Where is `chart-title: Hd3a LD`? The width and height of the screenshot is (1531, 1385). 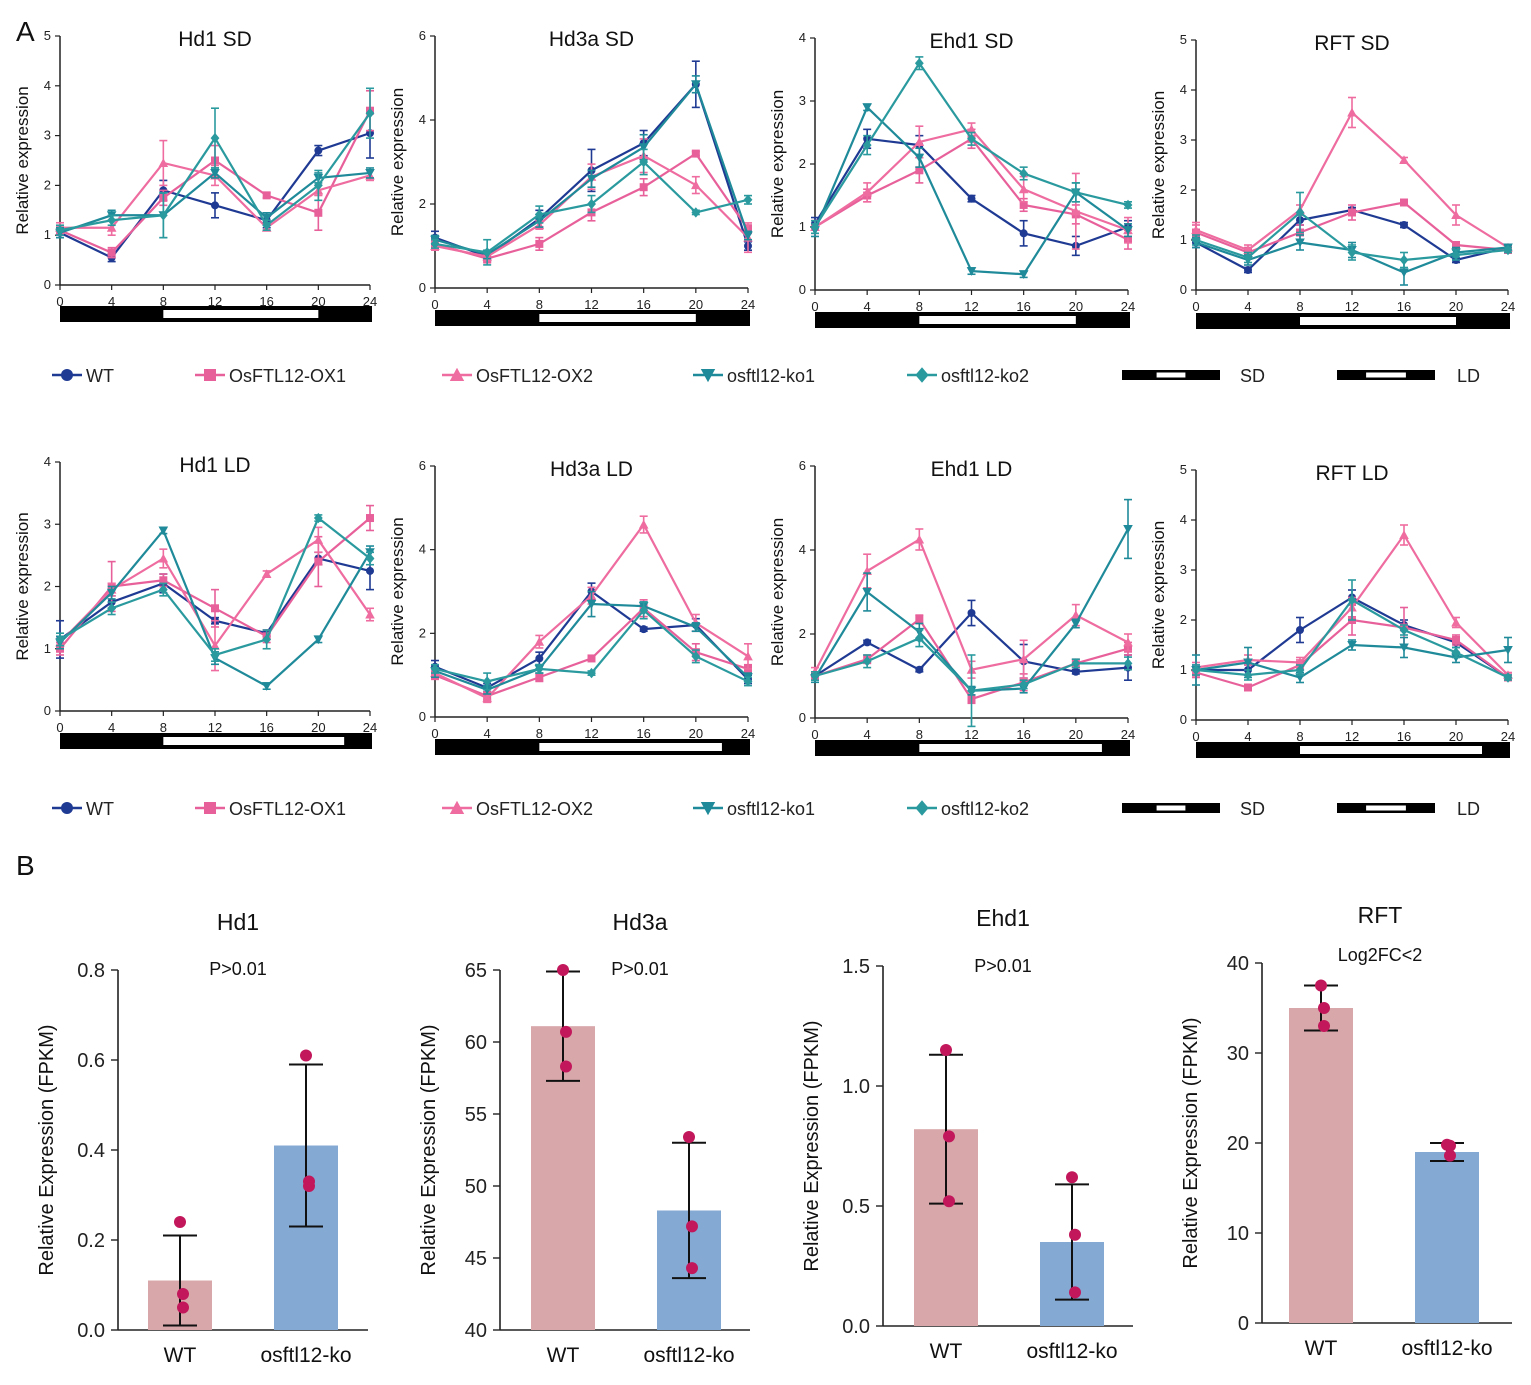
chart-title: Hd3a LD is located at coordinates (591, 469).